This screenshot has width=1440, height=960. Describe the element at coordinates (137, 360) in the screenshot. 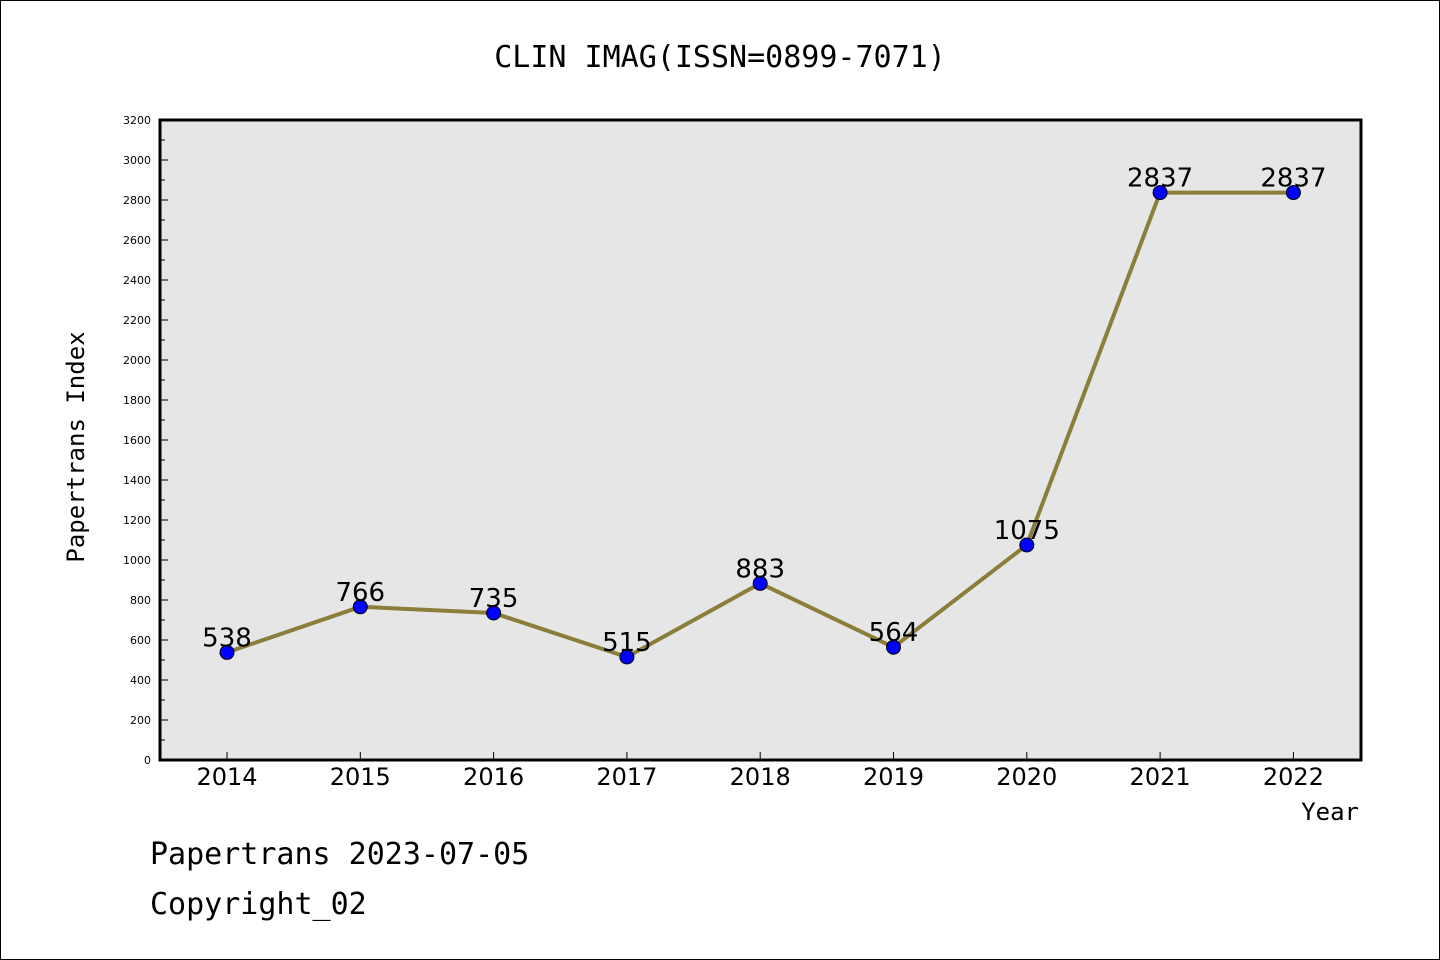

I see `y-tick-label: 2000` at that location.